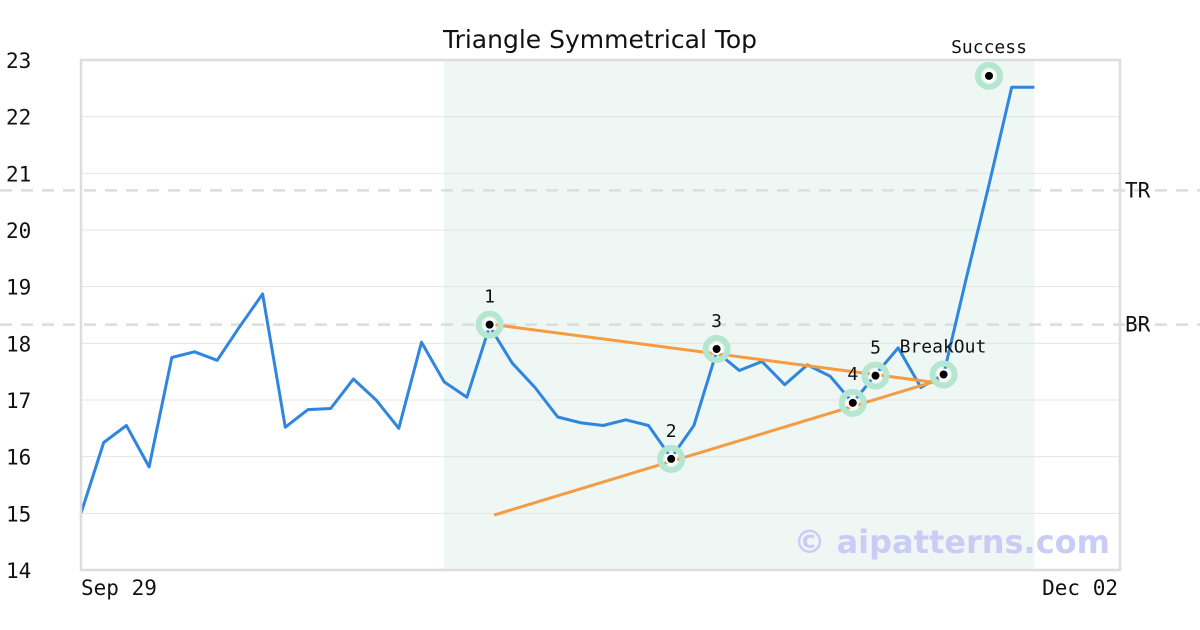 This screenshot has height=630, width=1200. Describe the element at coordinates (119, 588) in the screenshot. I see `x-tick-label-start: Sep 29` at that location.